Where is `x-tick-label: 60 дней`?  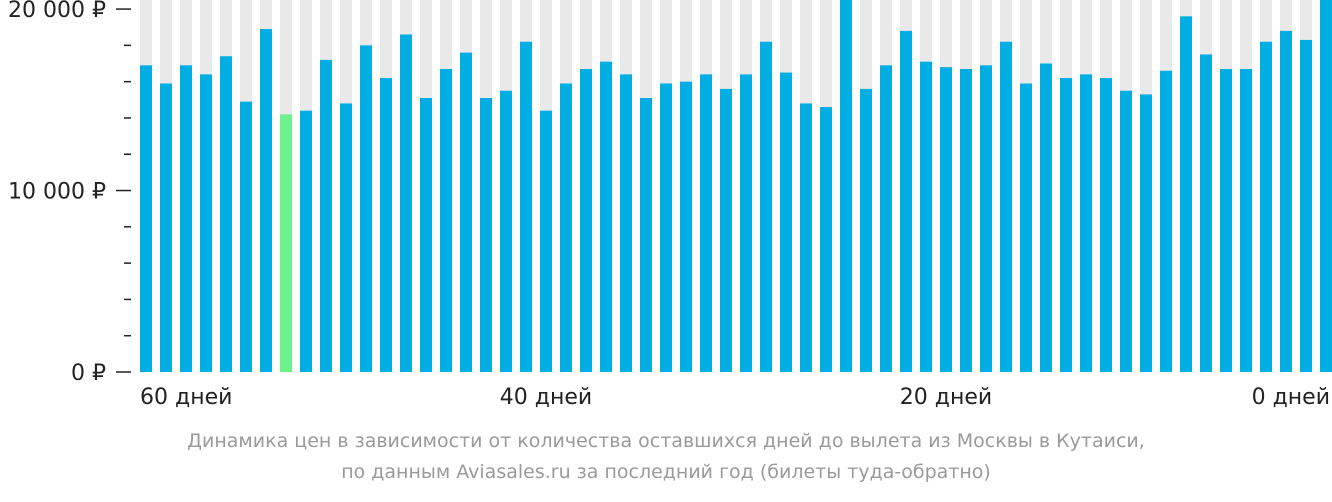
x-tick-label: 60 дней is located at coordinates (186, 397).